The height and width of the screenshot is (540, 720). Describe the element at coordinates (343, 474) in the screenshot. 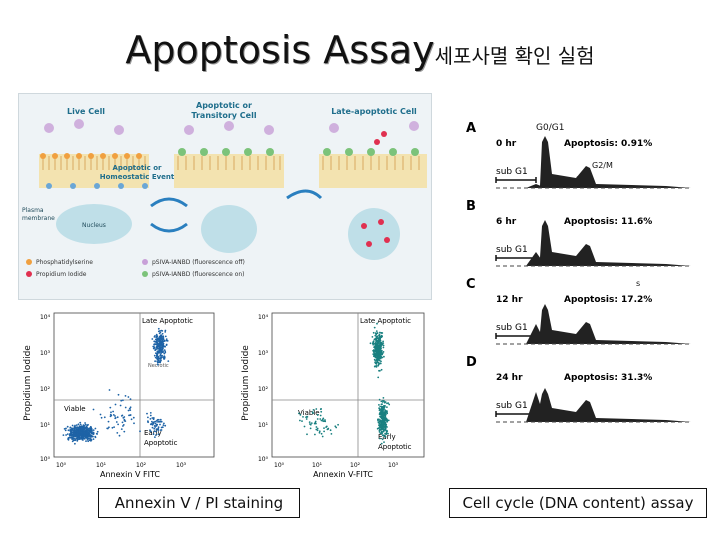

I see `flow2-xlabel: Annexin V-FITC` at that location.